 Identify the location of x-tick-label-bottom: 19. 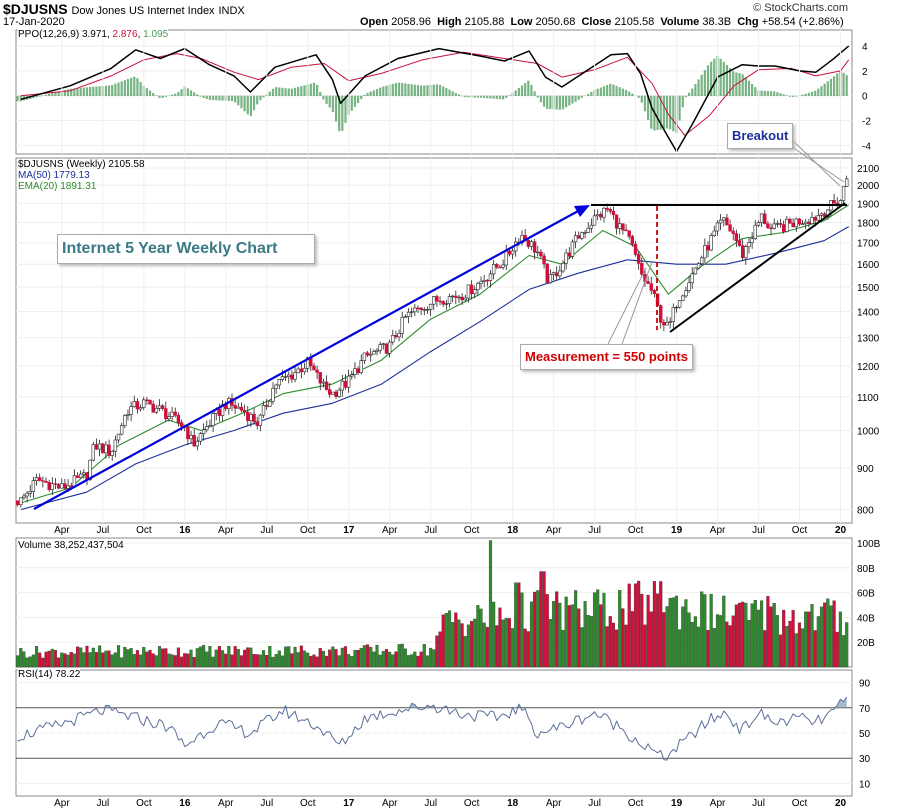
(677, 803).